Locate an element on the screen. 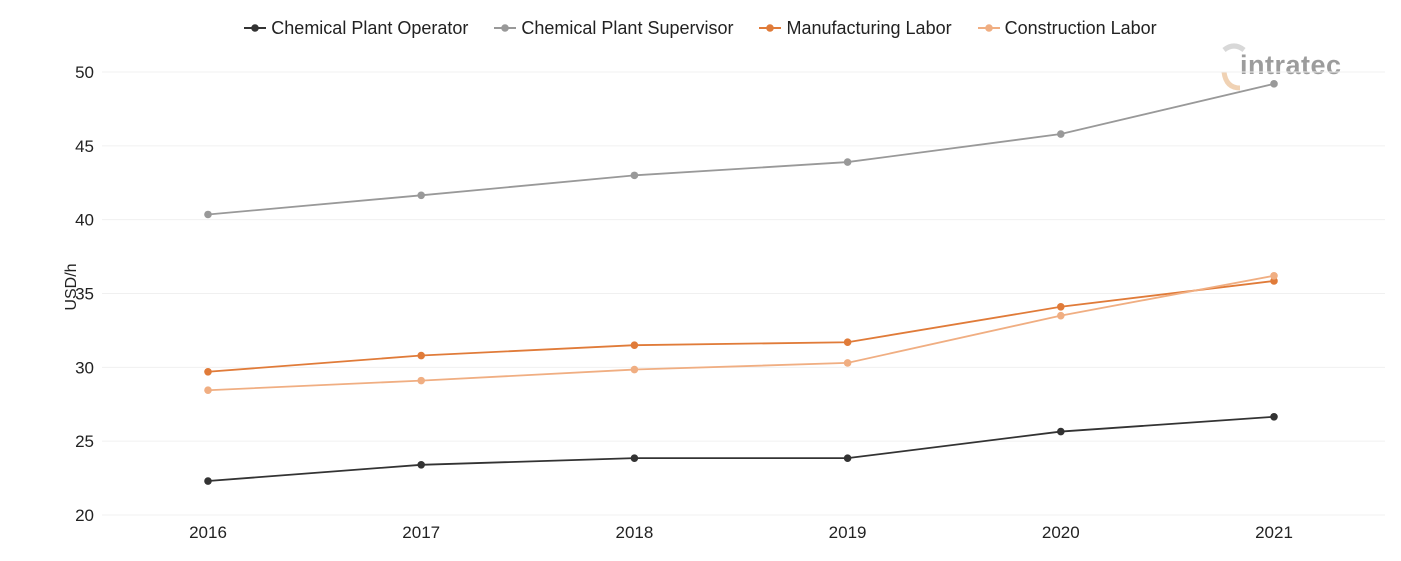 This screenshot has height=561, width=1401. y-axis-title: USD/h is located at coordinates (71, 286).